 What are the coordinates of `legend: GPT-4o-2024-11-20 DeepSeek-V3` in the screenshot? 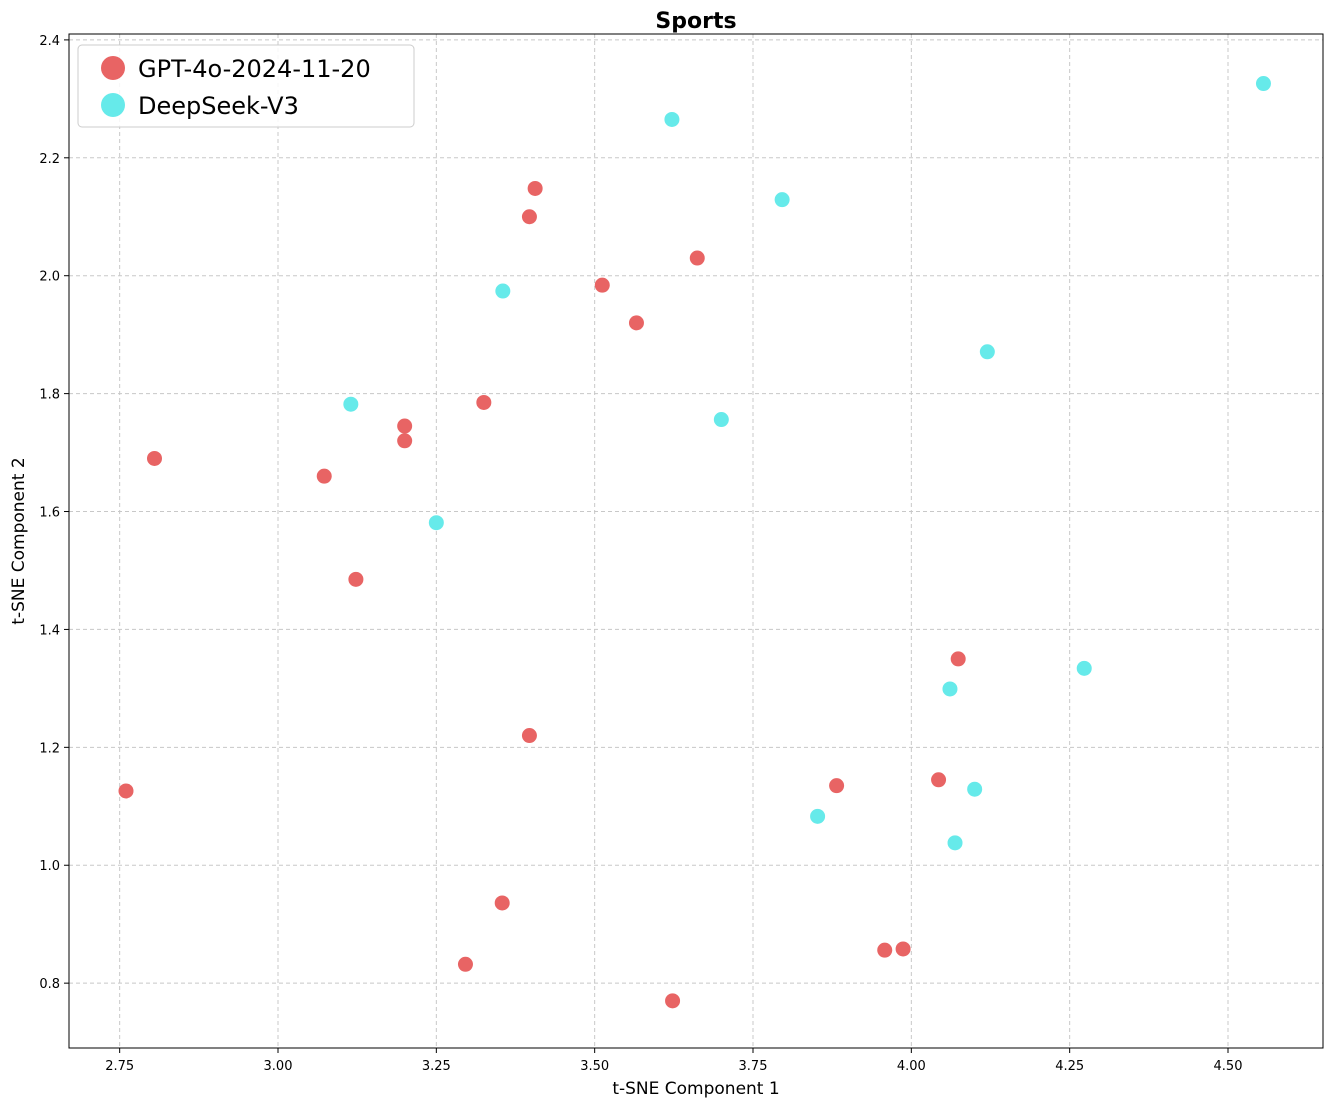 It's located at (246, 86).